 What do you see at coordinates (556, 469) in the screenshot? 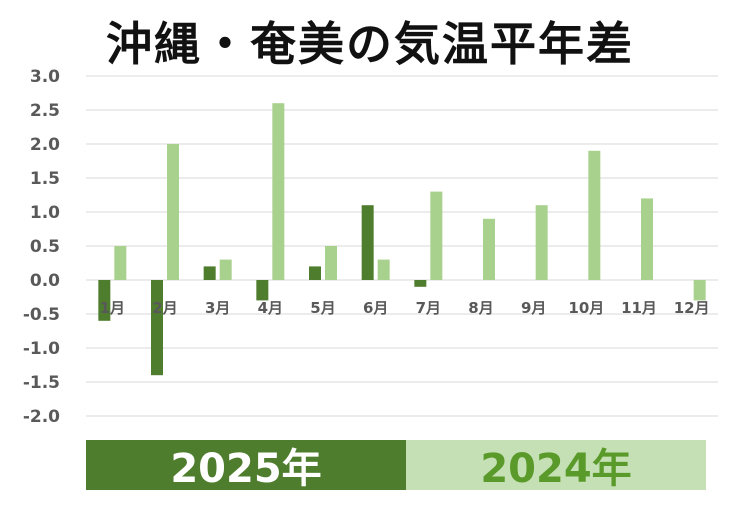
I see `legend-label-2024: 2024年` at bounding box center [556, 469].